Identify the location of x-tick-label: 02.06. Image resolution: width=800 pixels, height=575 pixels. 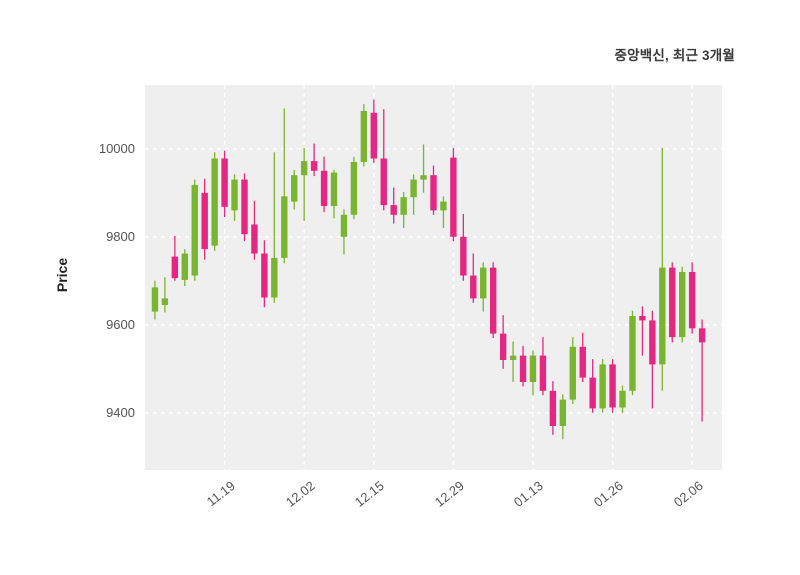
(688, 494).